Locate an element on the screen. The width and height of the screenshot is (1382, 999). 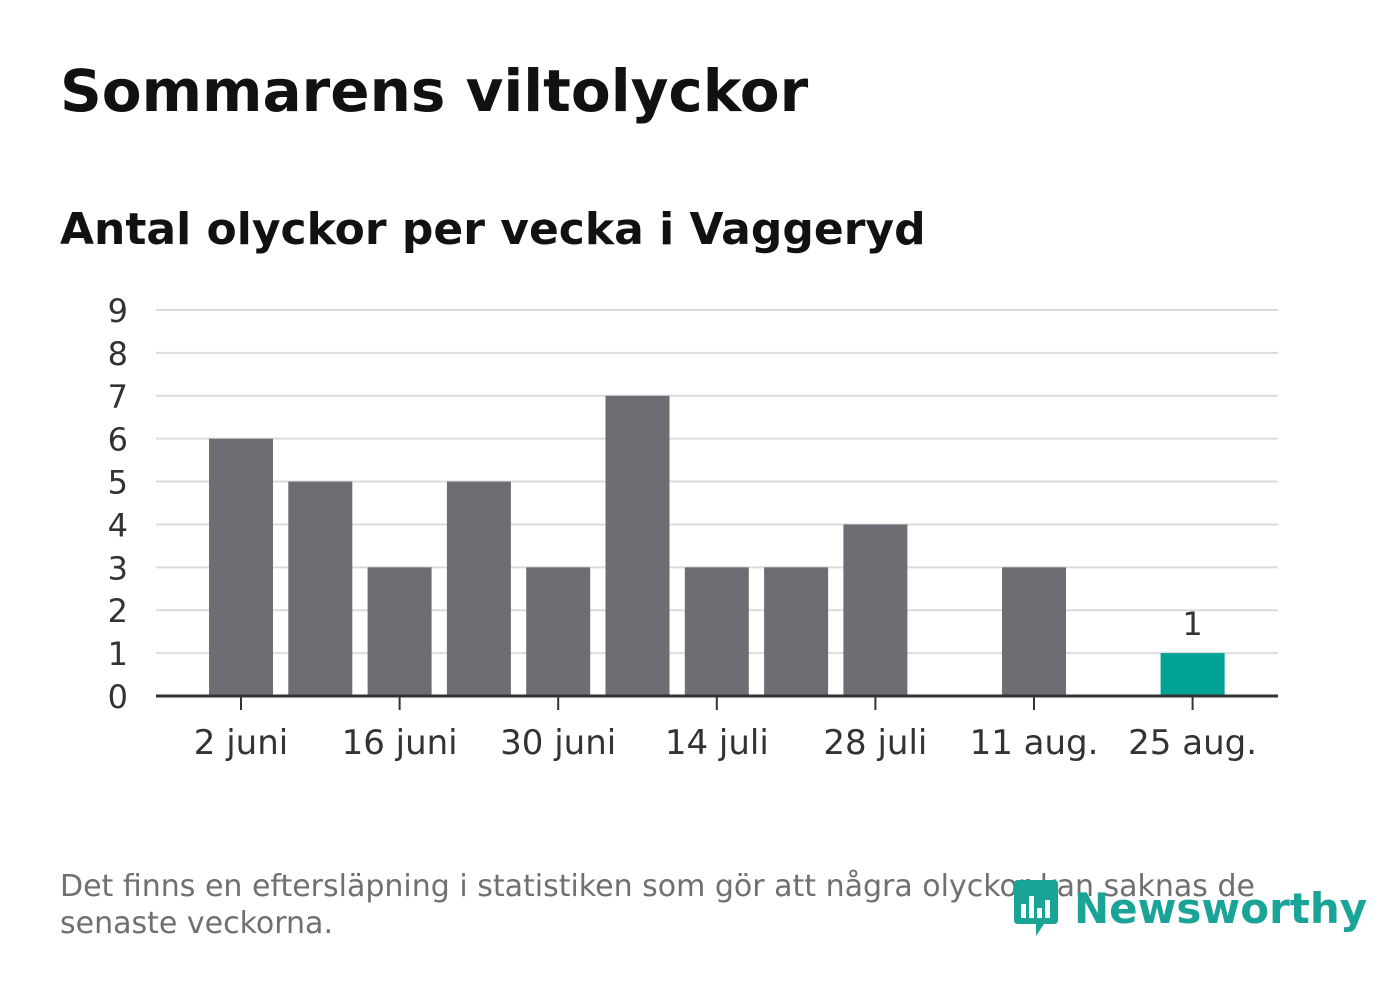
x-tick-label: 25 aug. is located at coordinates (1192, 743).